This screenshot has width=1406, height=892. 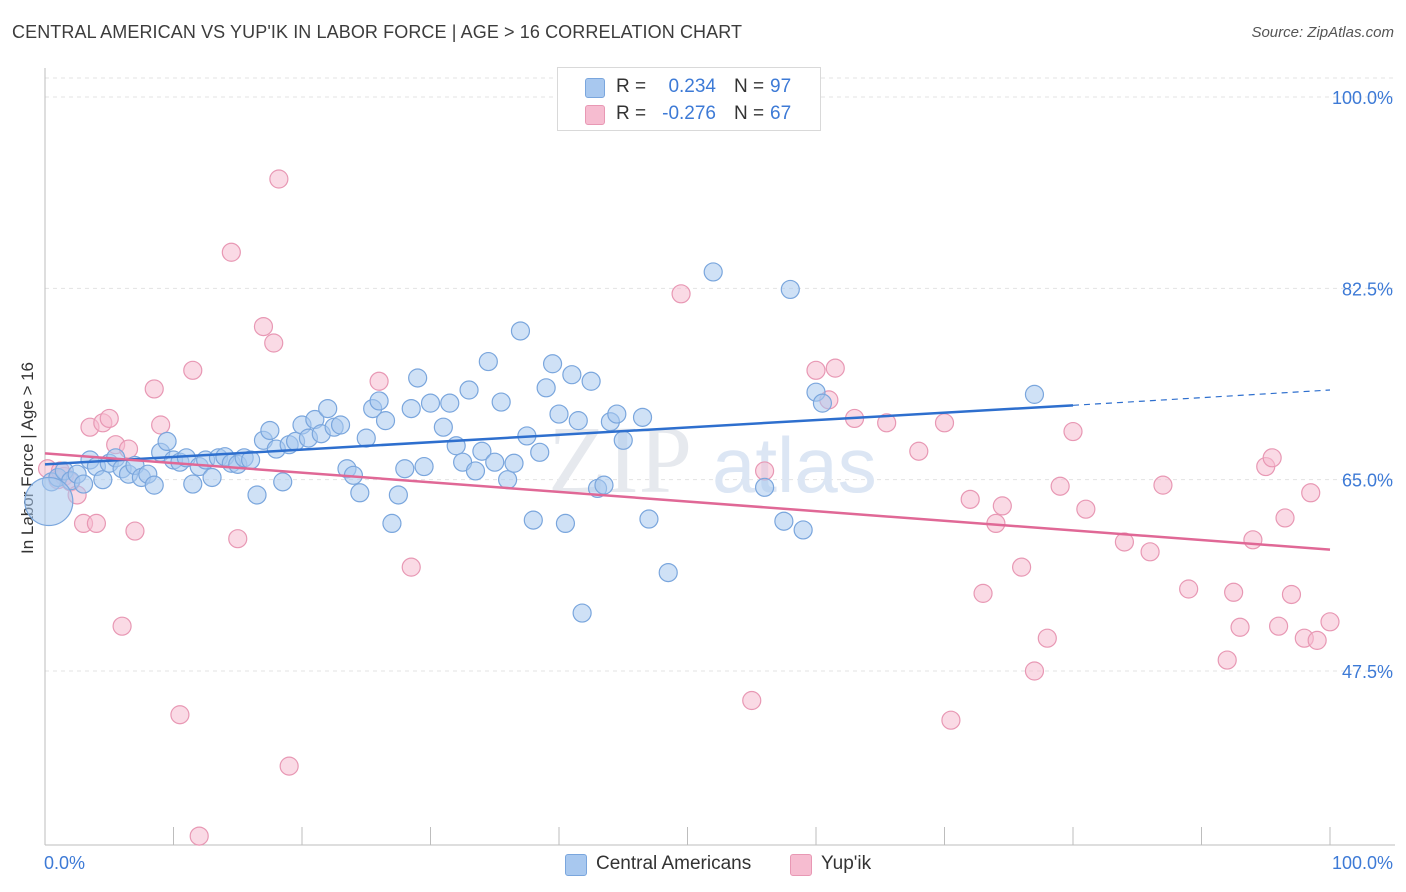 I want to click on legend-label: Yup'ik, so click(x=846, y=863).